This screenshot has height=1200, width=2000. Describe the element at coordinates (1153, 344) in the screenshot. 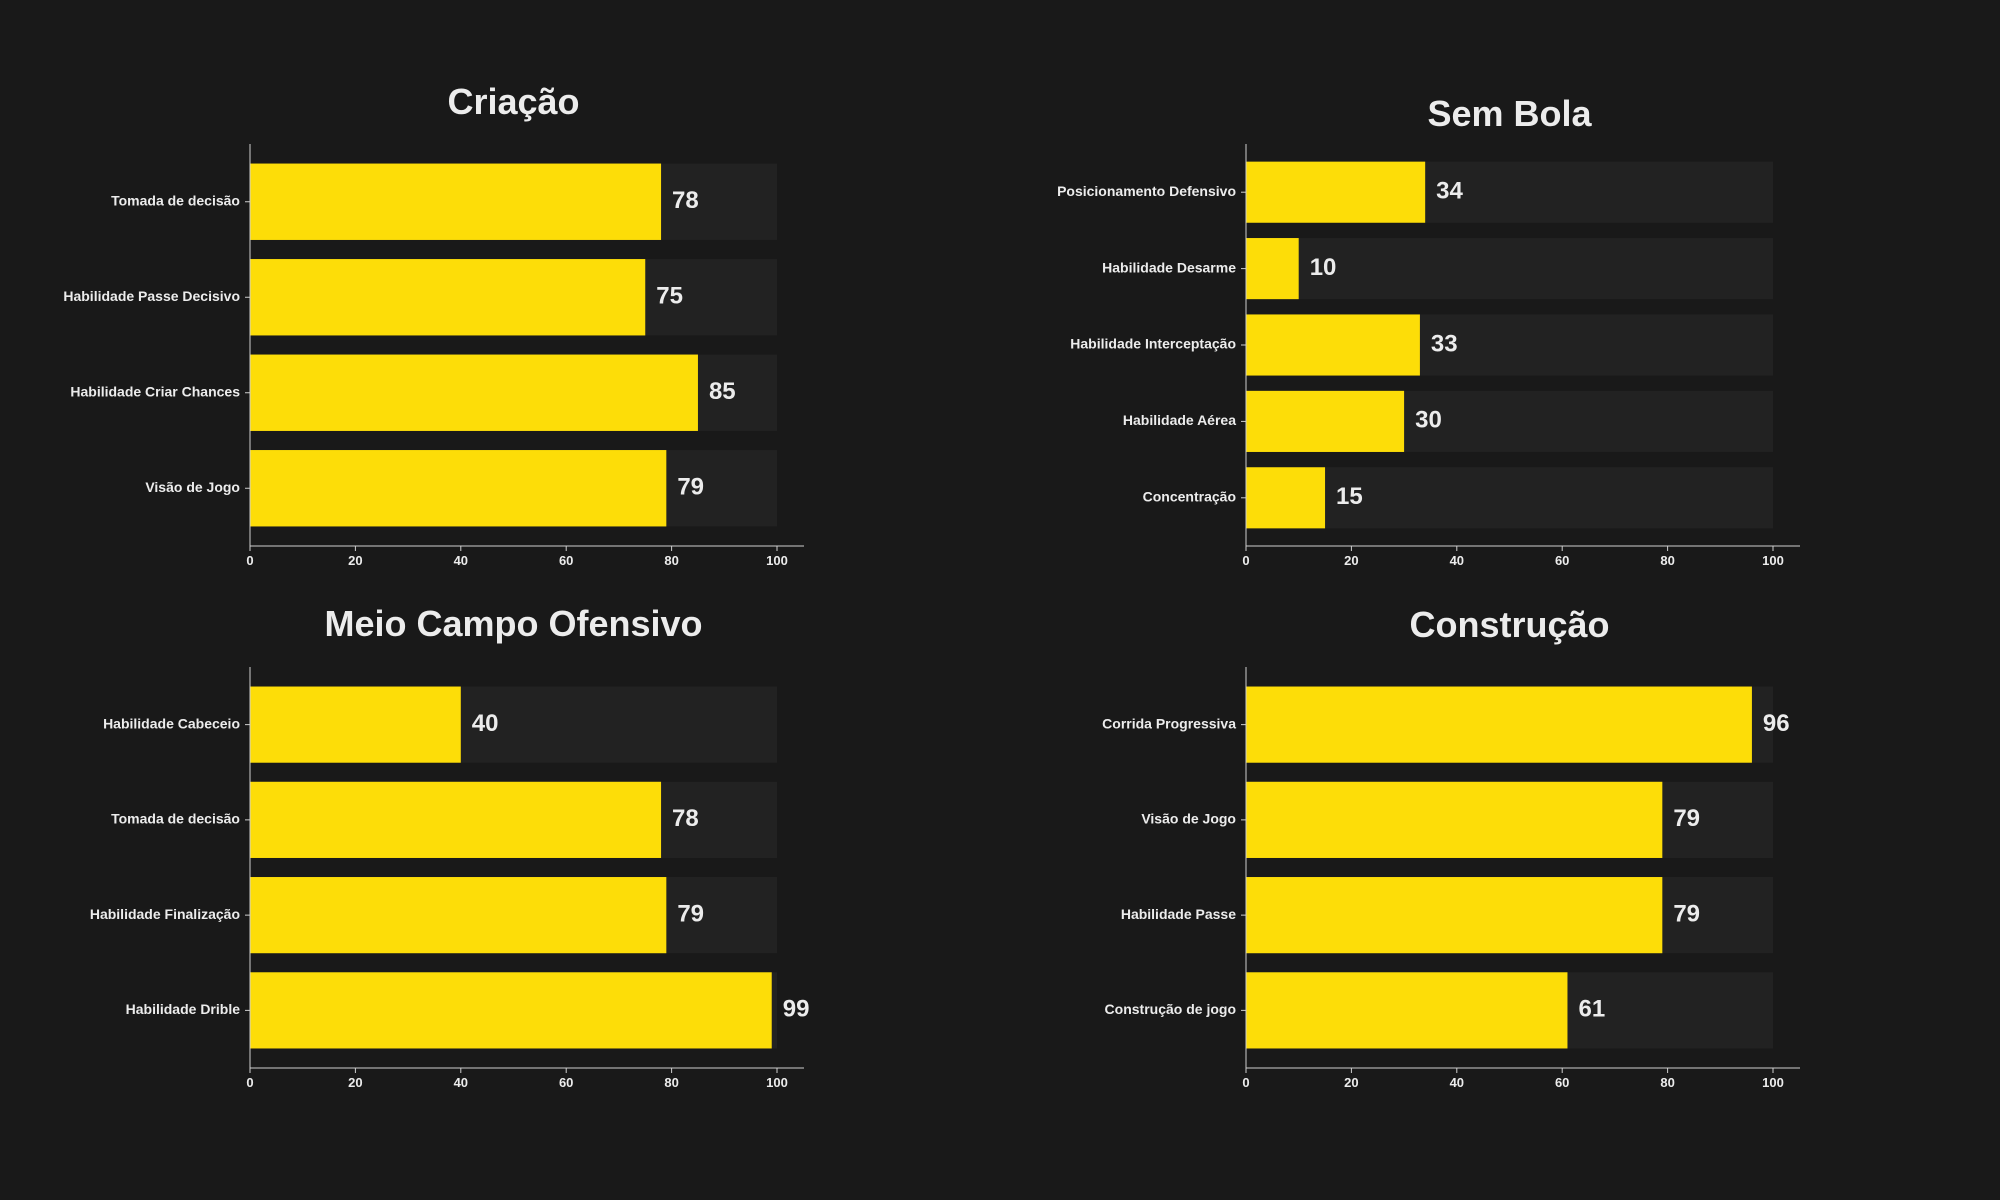

I see `category-label: Habilidade Interceptação` at that location.